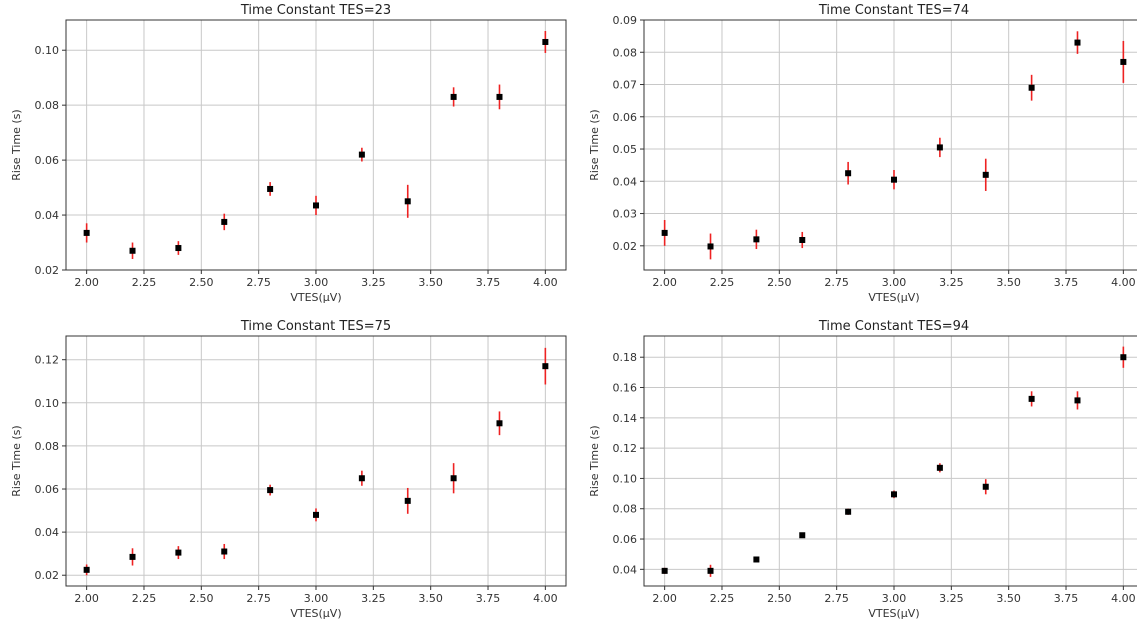 This screenshot has width=1137, height=632. I want to click on y-tick-label: 0.09, so click(625, 20).